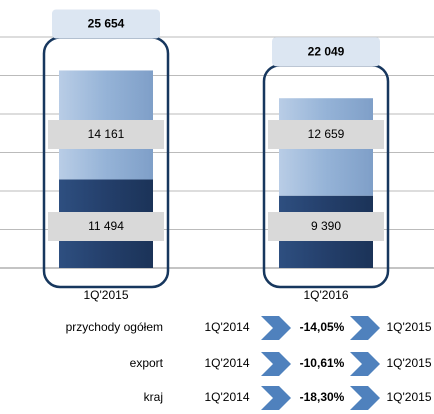  What do you see at coordinates (114, 327) in the screenshot?
I see `row-label: przychody ogółem` at bounding box center [114, 327].